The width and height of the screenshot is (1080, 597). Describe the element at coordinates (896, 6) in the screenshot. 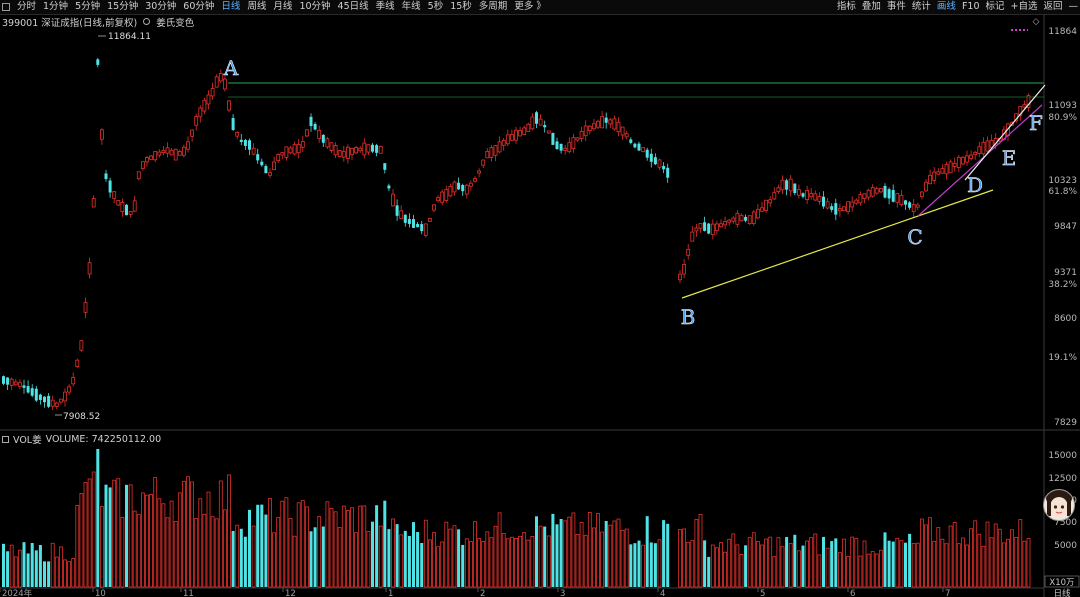

I see `tool-menu-2: 事件` at that location.